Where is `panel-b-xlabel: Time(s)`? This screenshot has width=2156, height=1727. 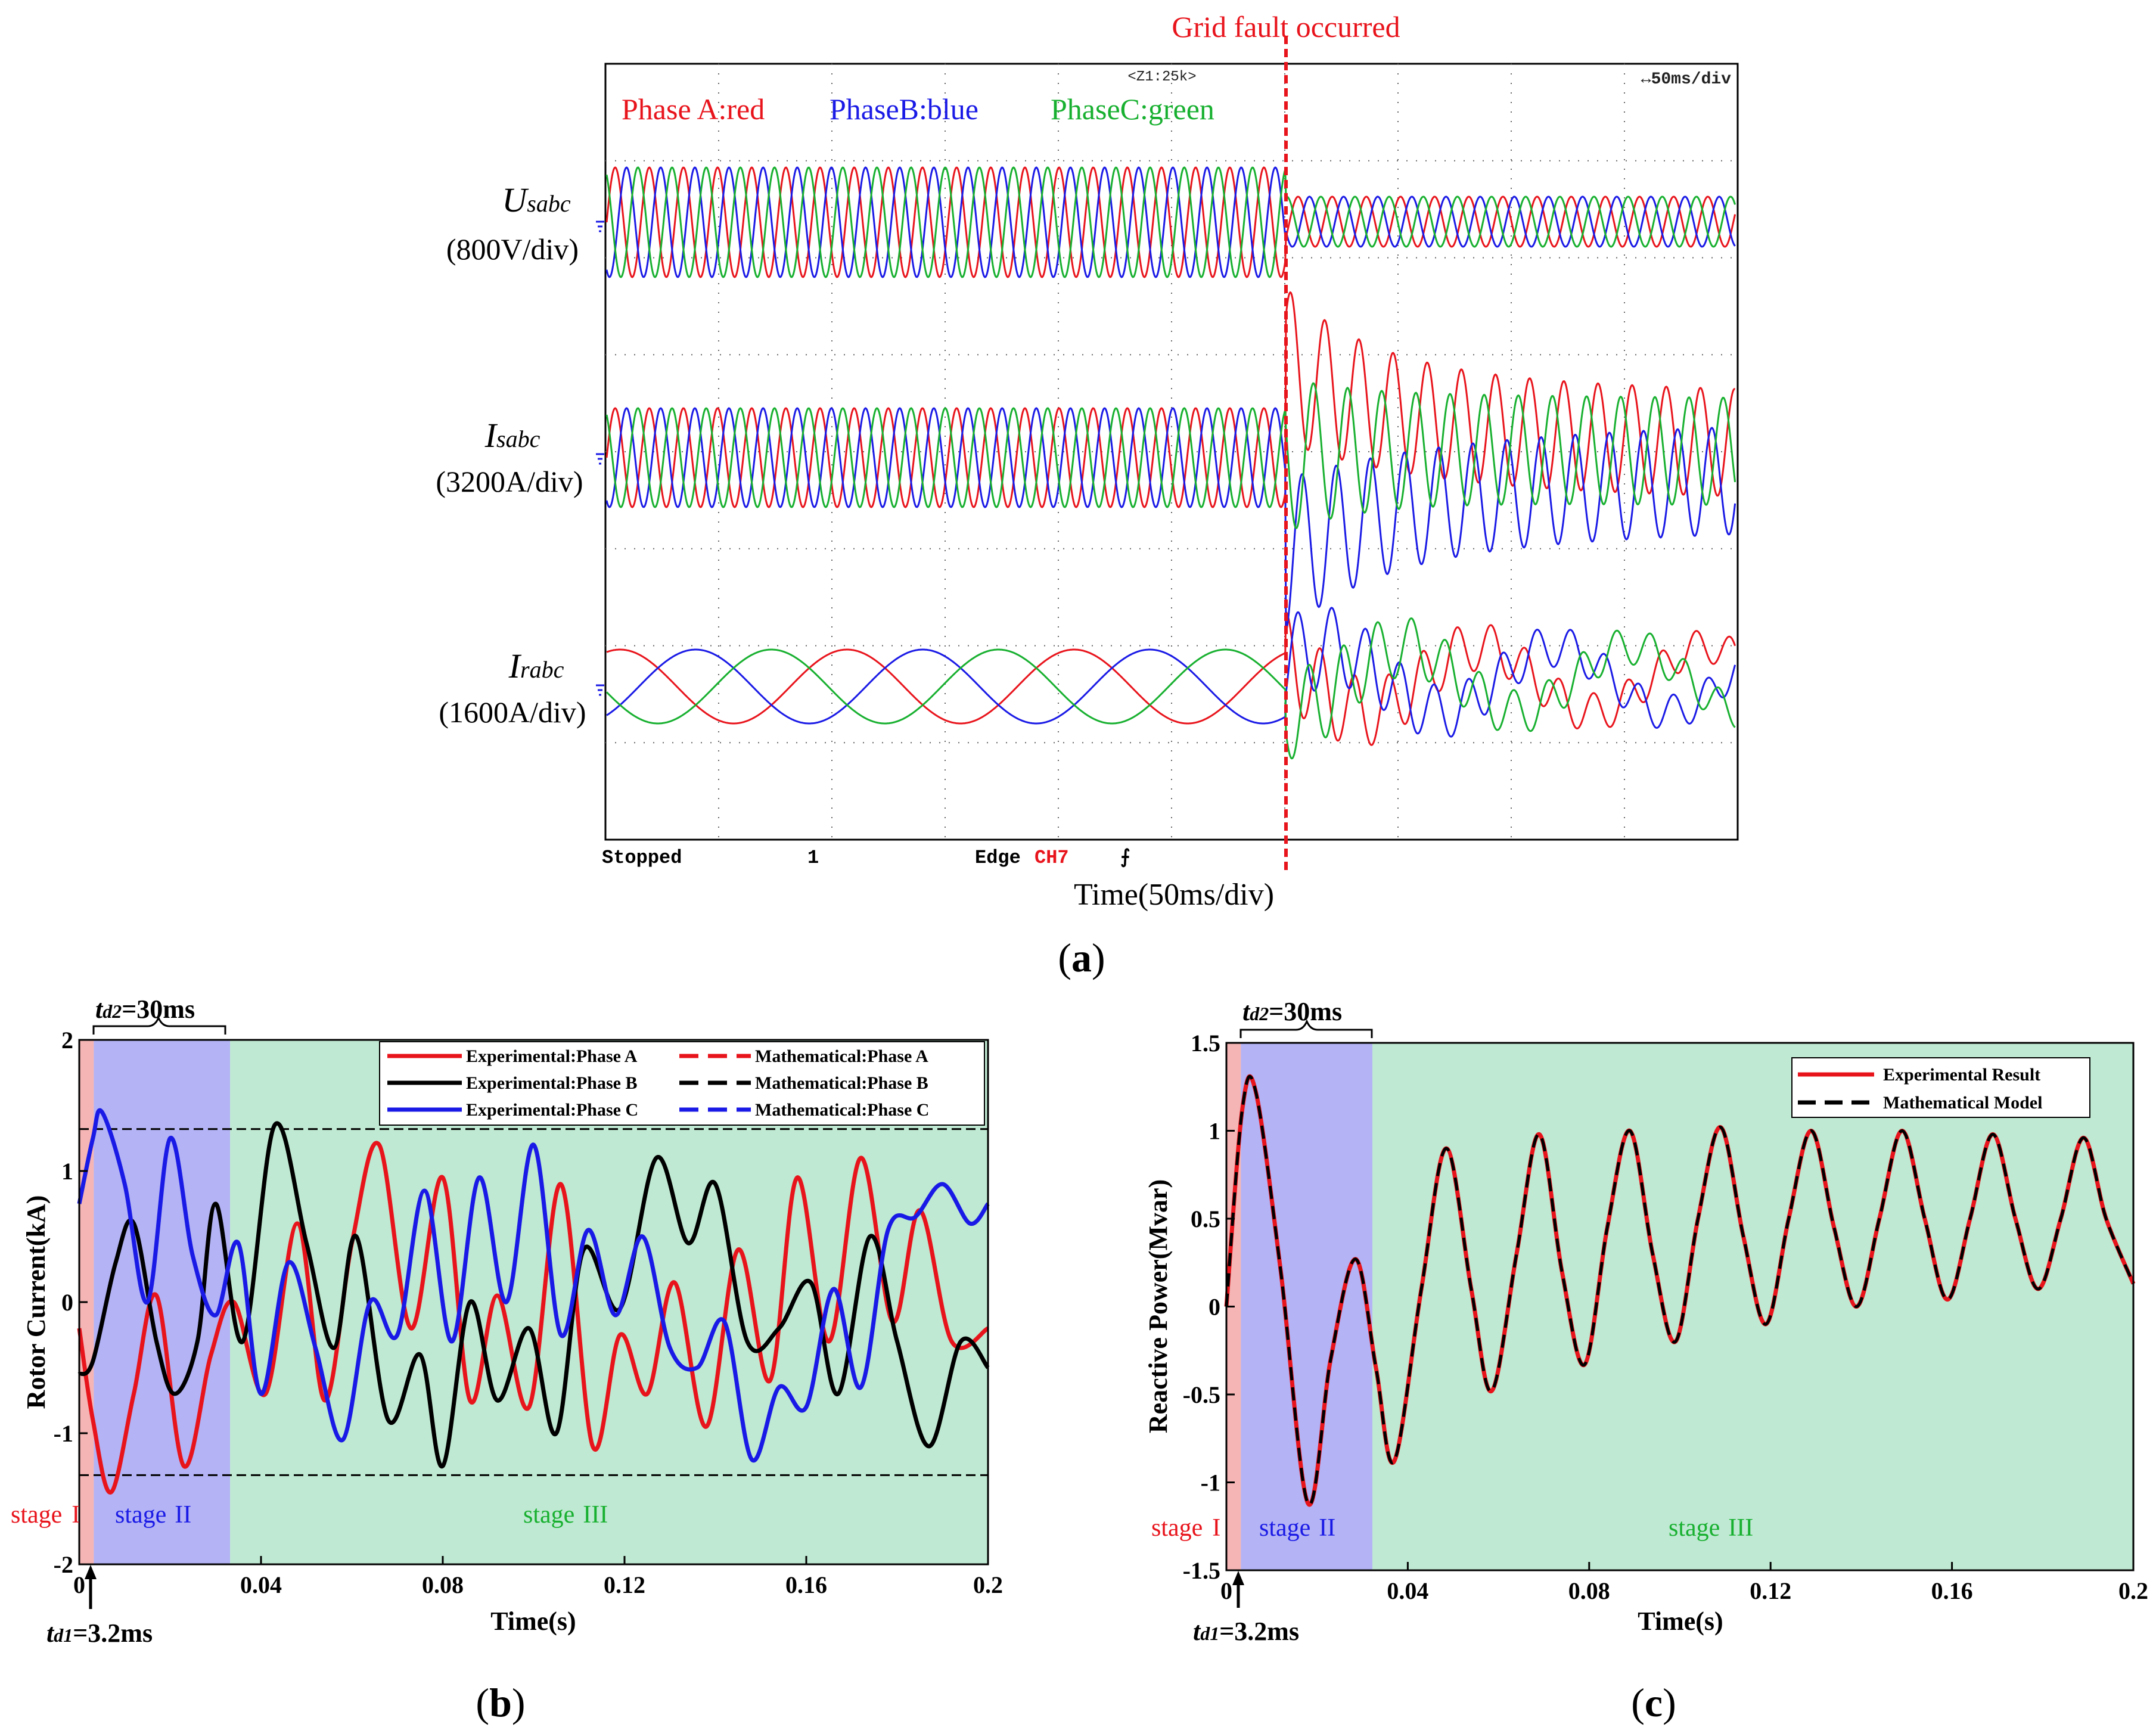 panel-b-xlabel: Time(s) is located at coordinates (533, 1622).